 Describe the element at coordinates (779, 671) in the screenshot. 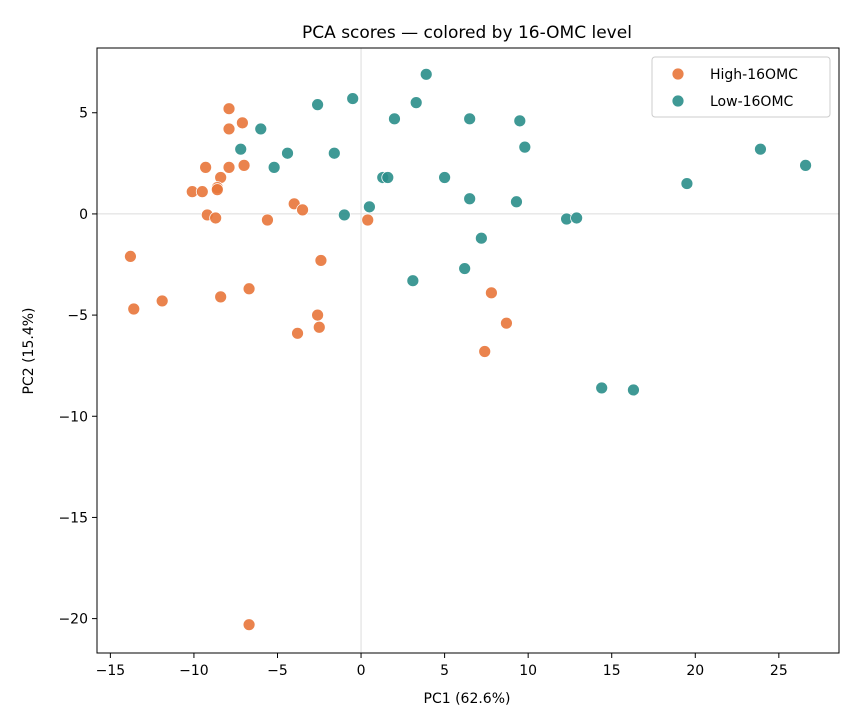

I see `x-tick-label: 25` at that location.